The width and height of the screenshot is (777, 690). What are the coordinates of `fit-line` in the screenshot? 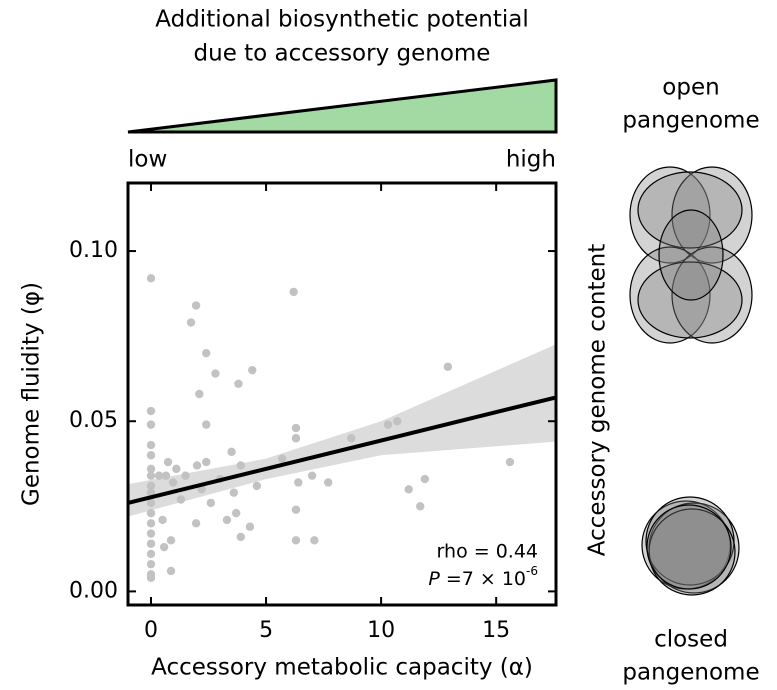 It's located at (342, 450).